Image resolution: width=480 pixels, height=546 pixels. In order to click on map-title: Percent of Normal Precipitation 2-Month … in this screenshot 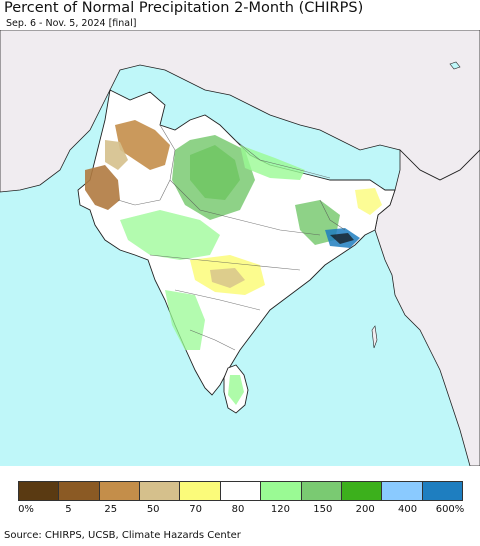, I will do `click(184, 8)`.